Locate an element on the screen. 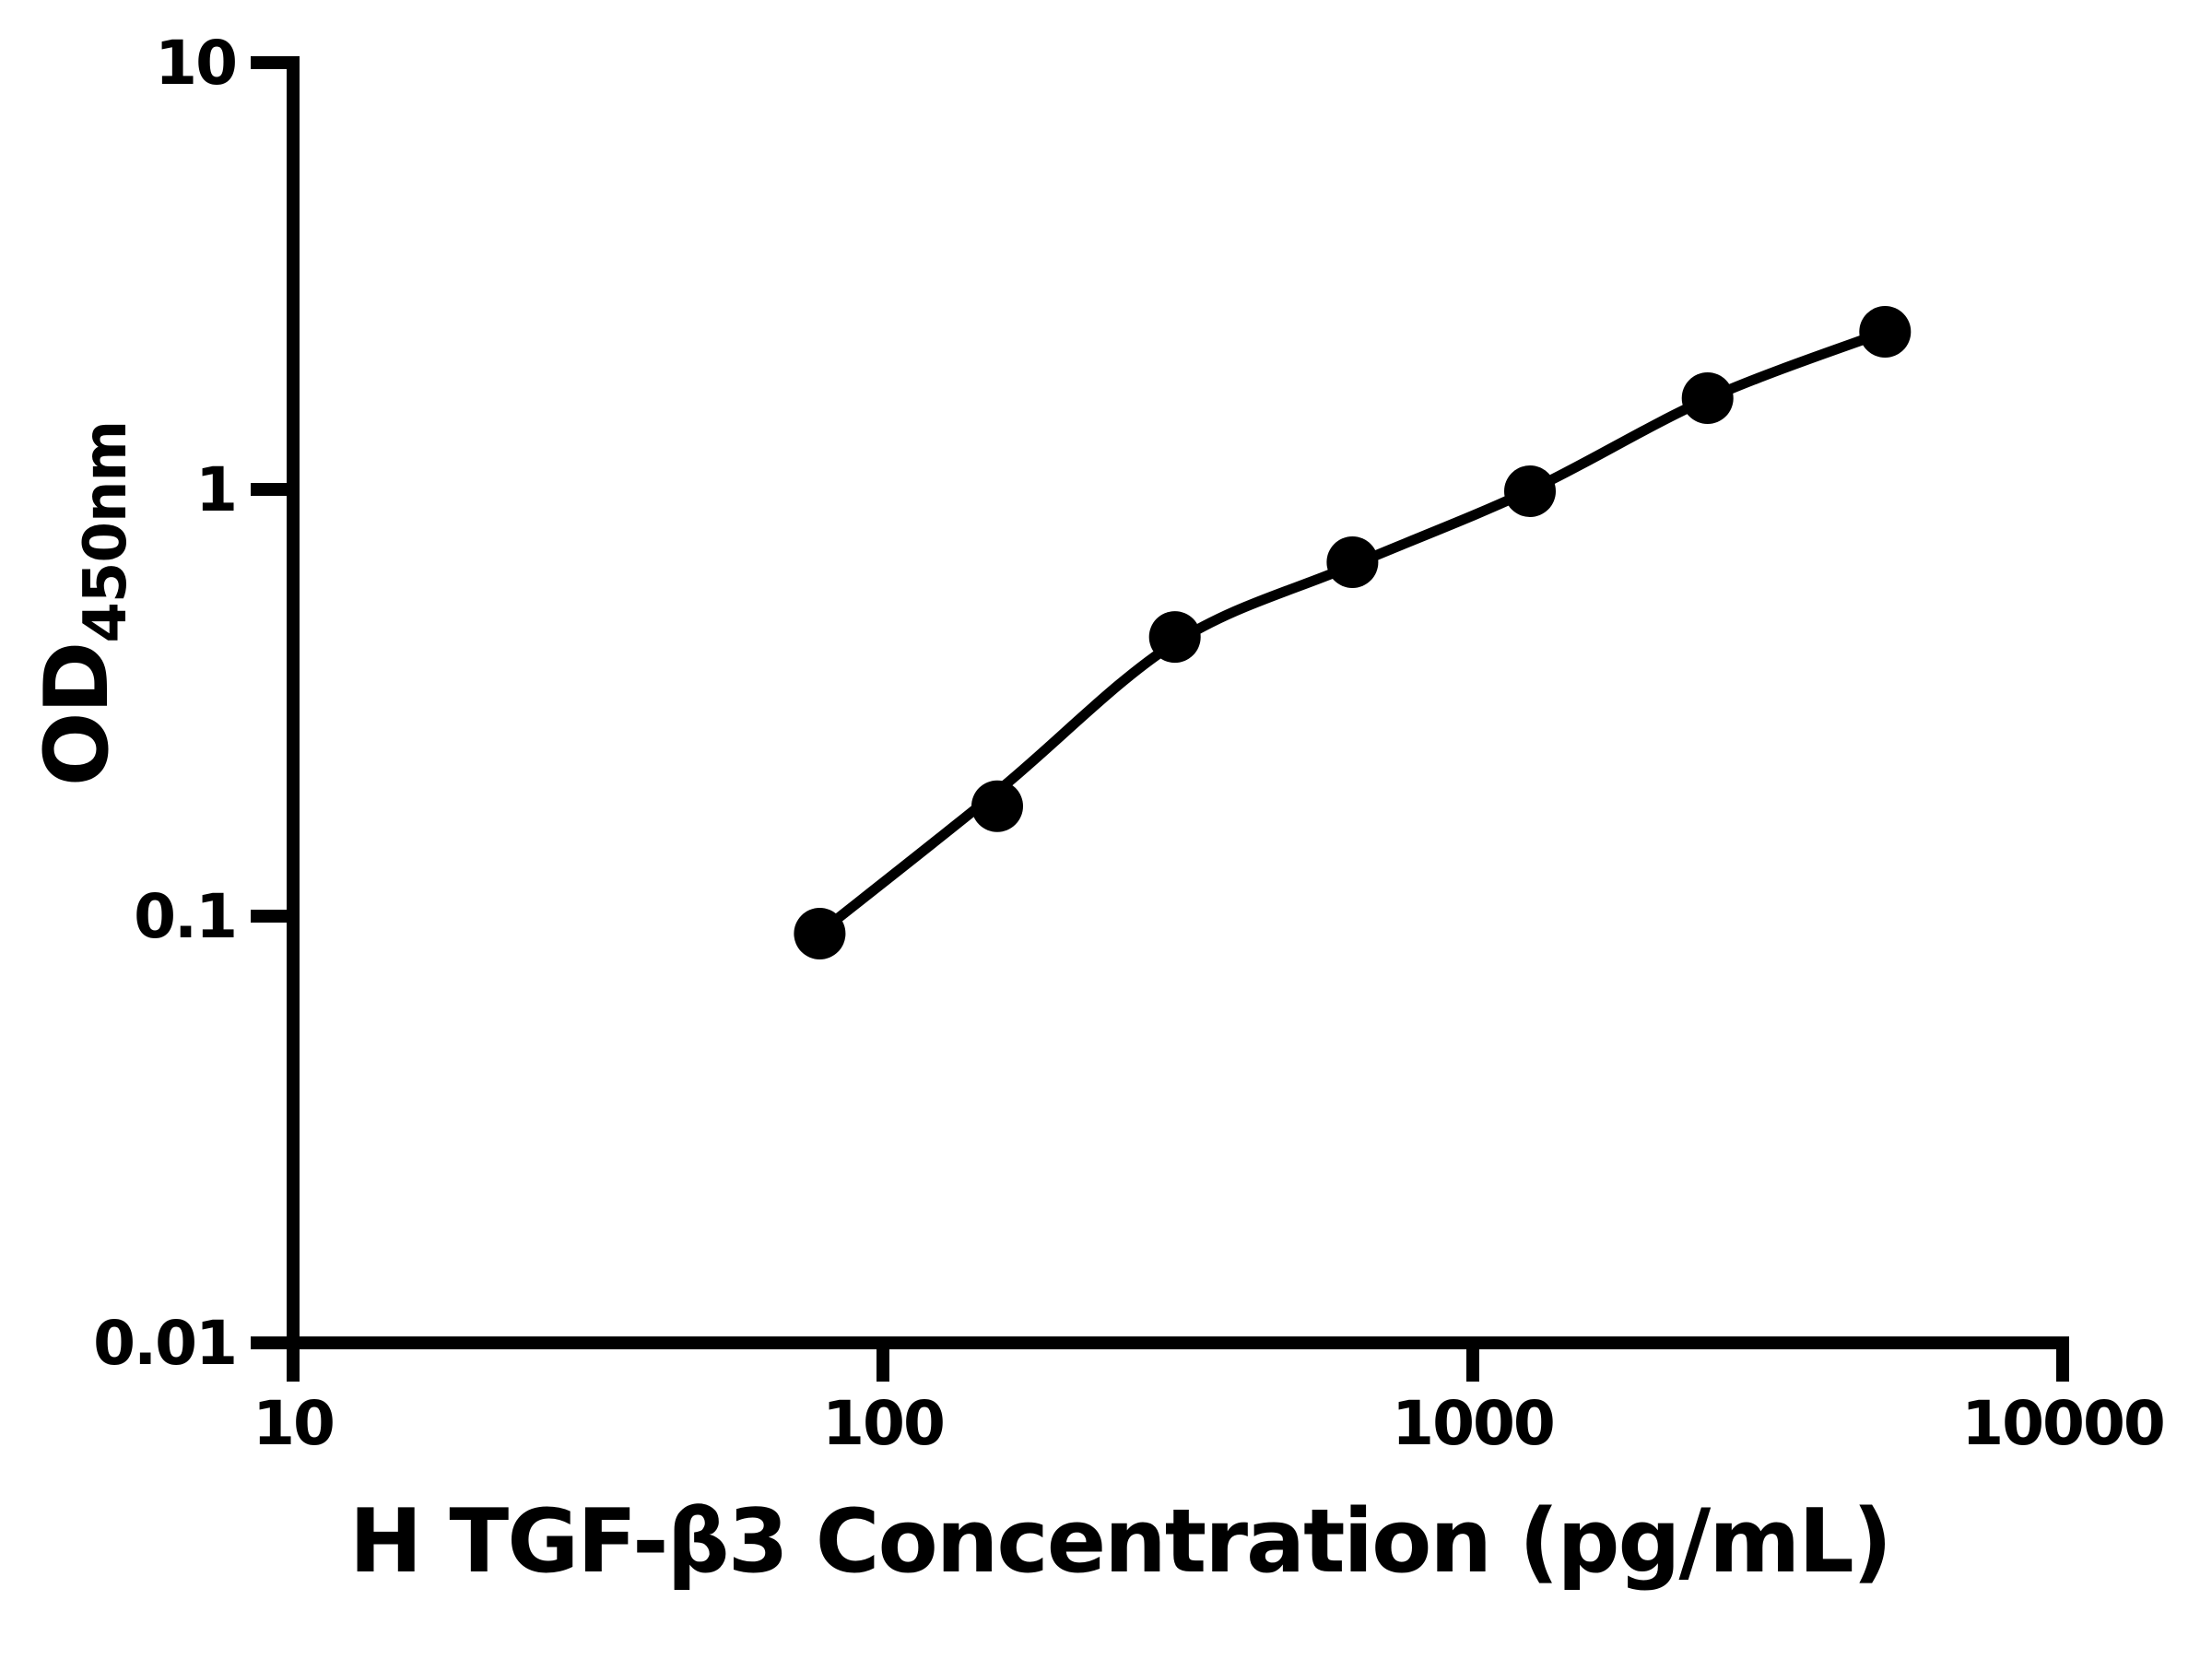  y-tick-label: 0.1 is located at coordinates (185, 916).